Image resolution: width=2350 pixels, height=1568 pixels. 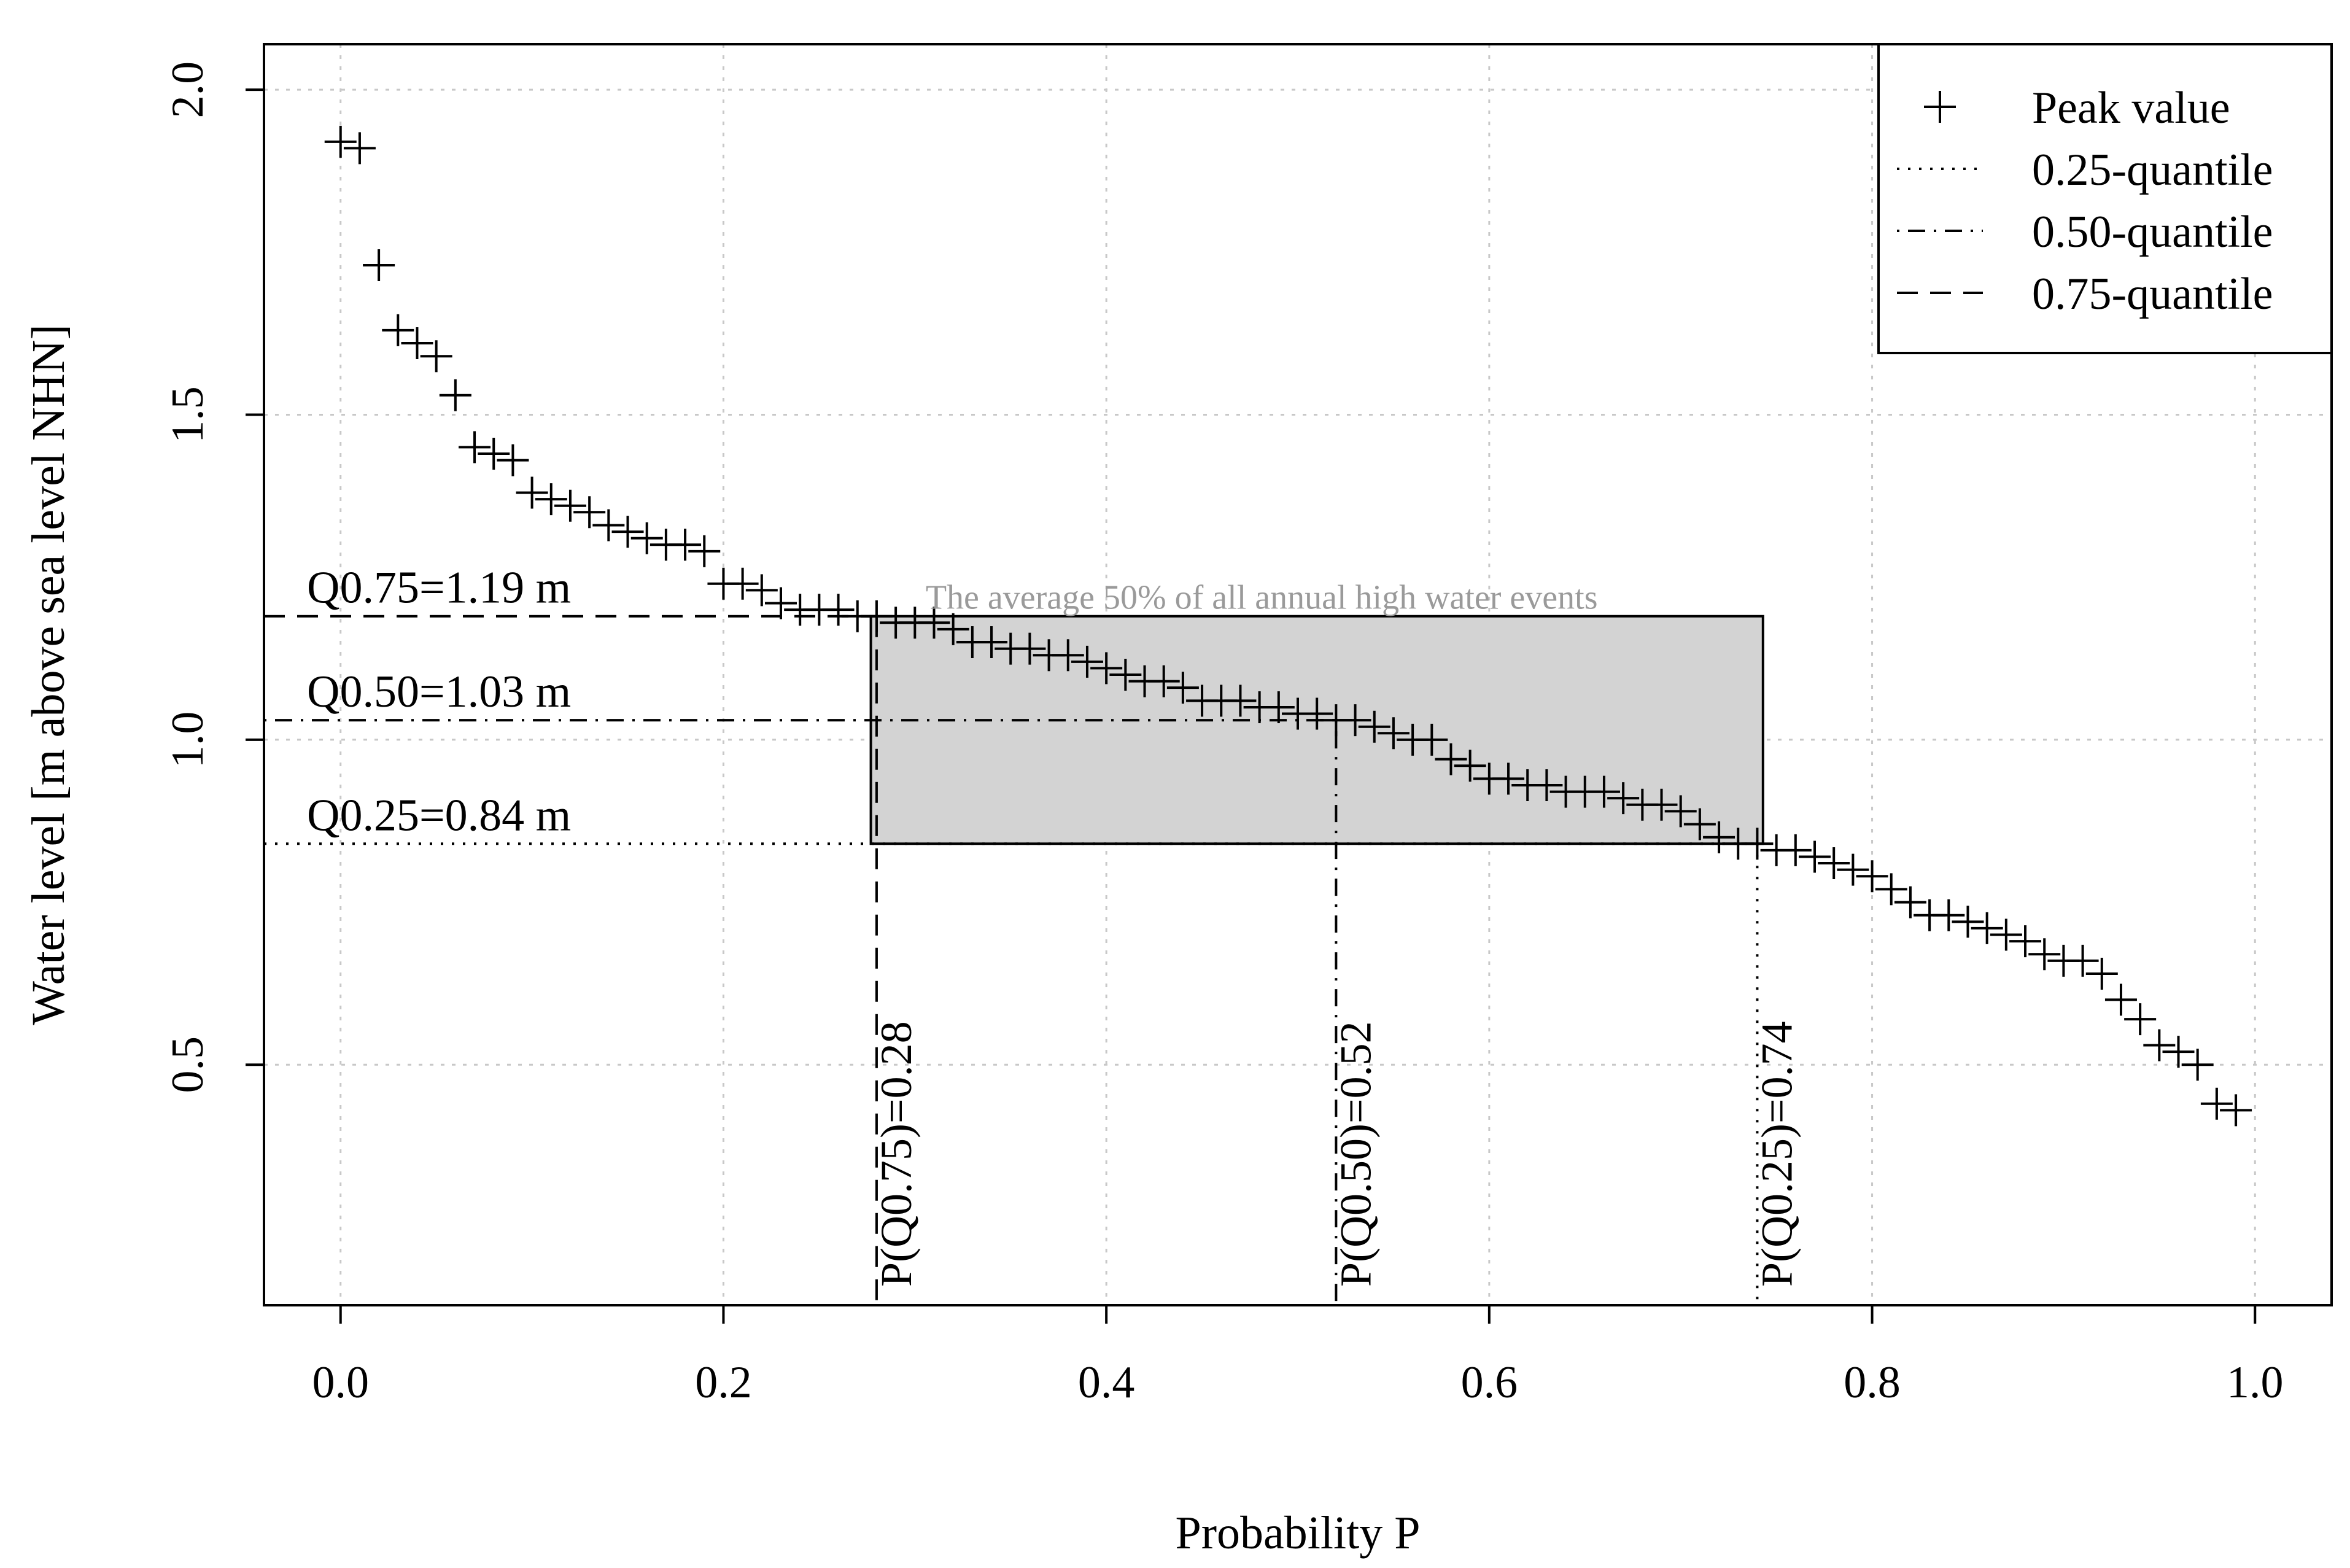 What do you see at coordinates (2152, 170) in the screenshot?
I see `legend-entry-label: 0.25-quantile` at bounding box center [2152, 170].